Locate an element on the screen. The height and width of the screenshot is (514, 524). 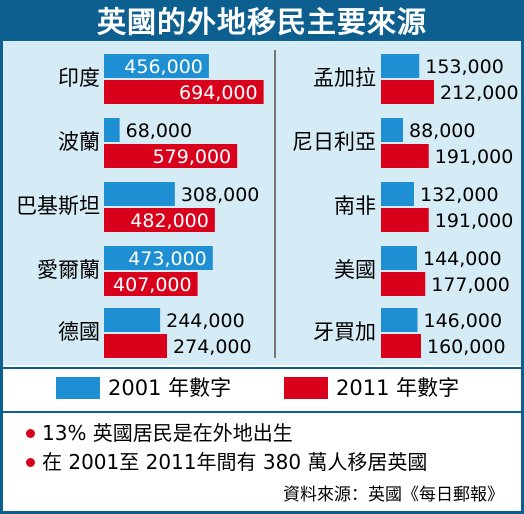
legend-swatch-2011 is located at coordinates (306, 388).